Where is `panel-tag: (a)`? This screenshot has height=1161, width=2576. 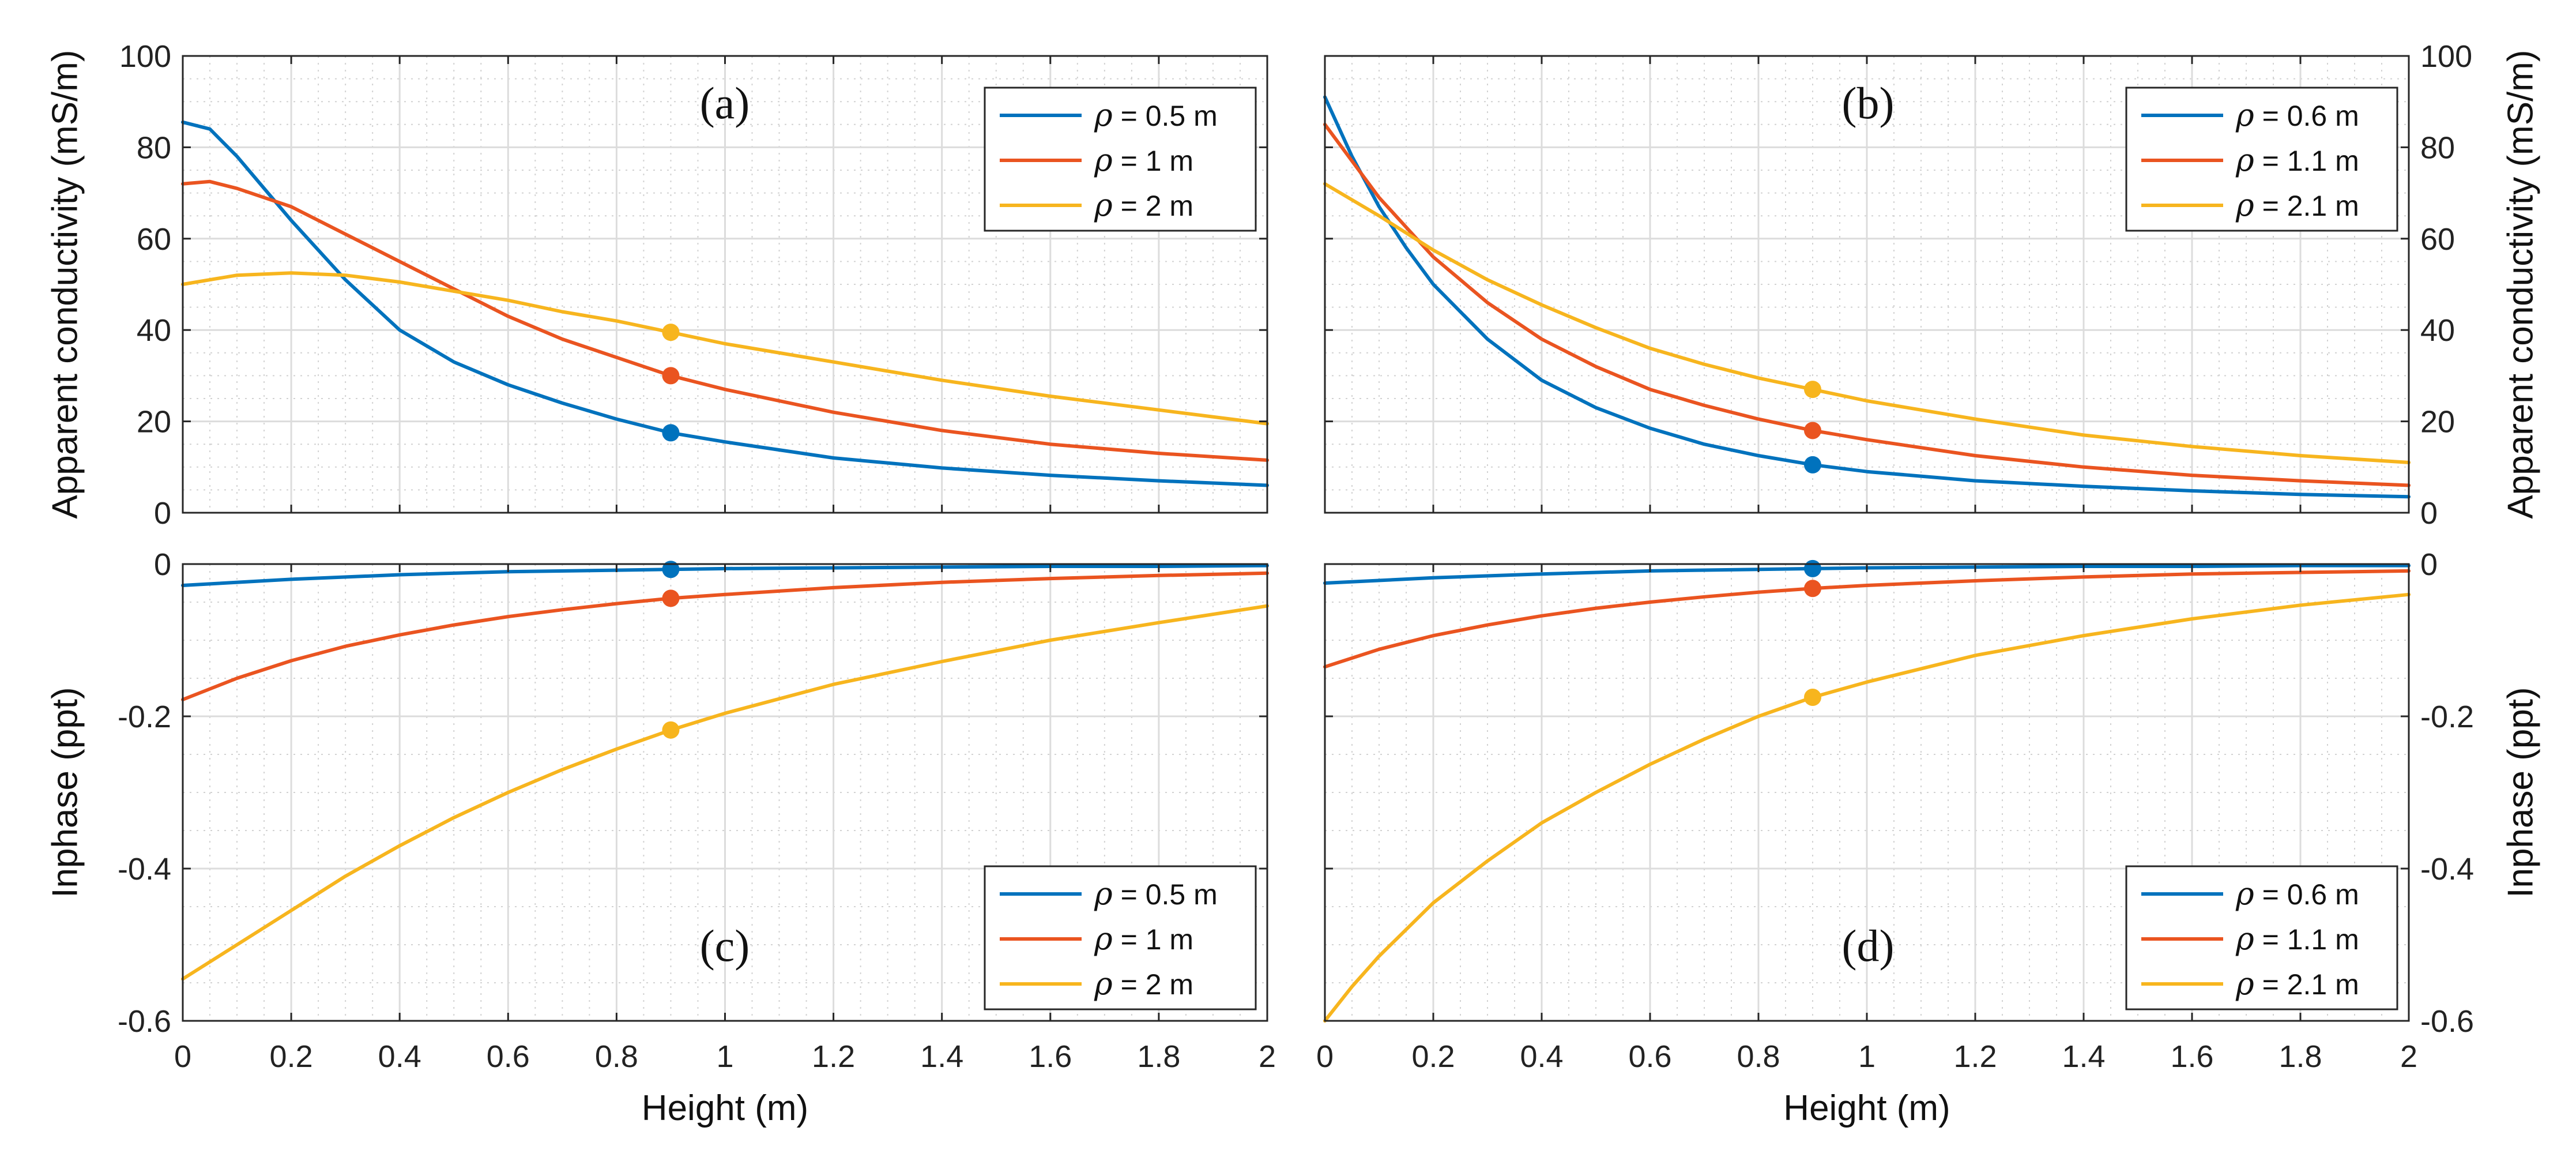
panel-tag: (a) is located at coordinates (725, 103).